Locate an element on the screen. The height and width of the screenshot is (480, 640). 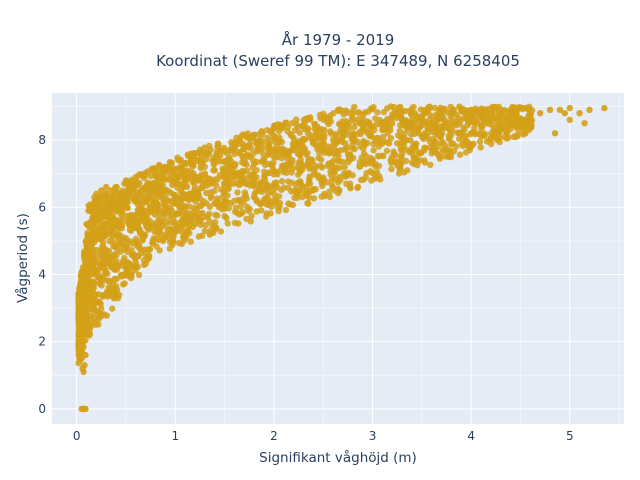
y-tick-label: 4 is located at coordinates (42, 274).